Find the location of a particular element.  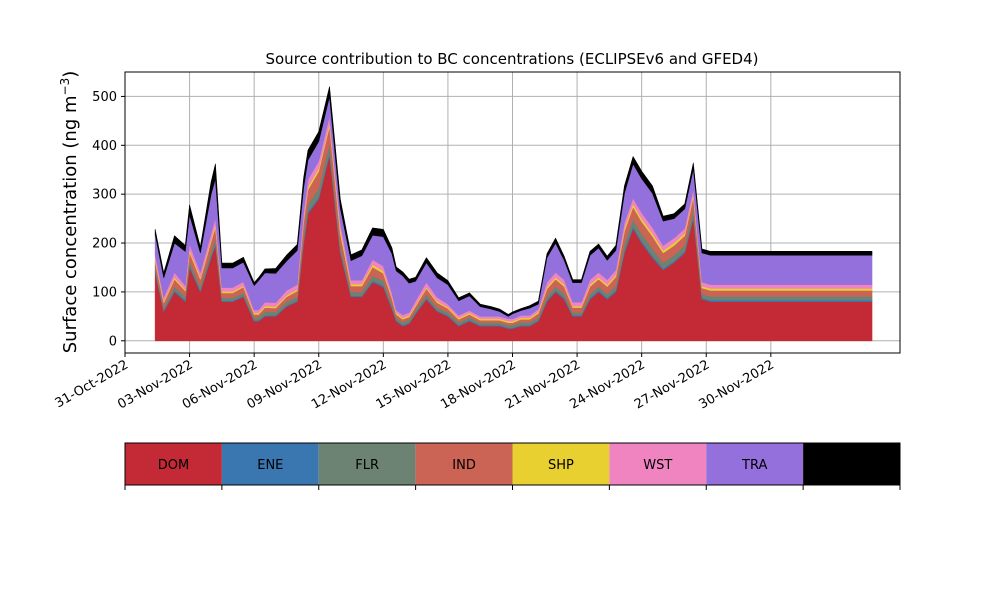

legend-label-tra: TRA is located at coordinates (754, 465).